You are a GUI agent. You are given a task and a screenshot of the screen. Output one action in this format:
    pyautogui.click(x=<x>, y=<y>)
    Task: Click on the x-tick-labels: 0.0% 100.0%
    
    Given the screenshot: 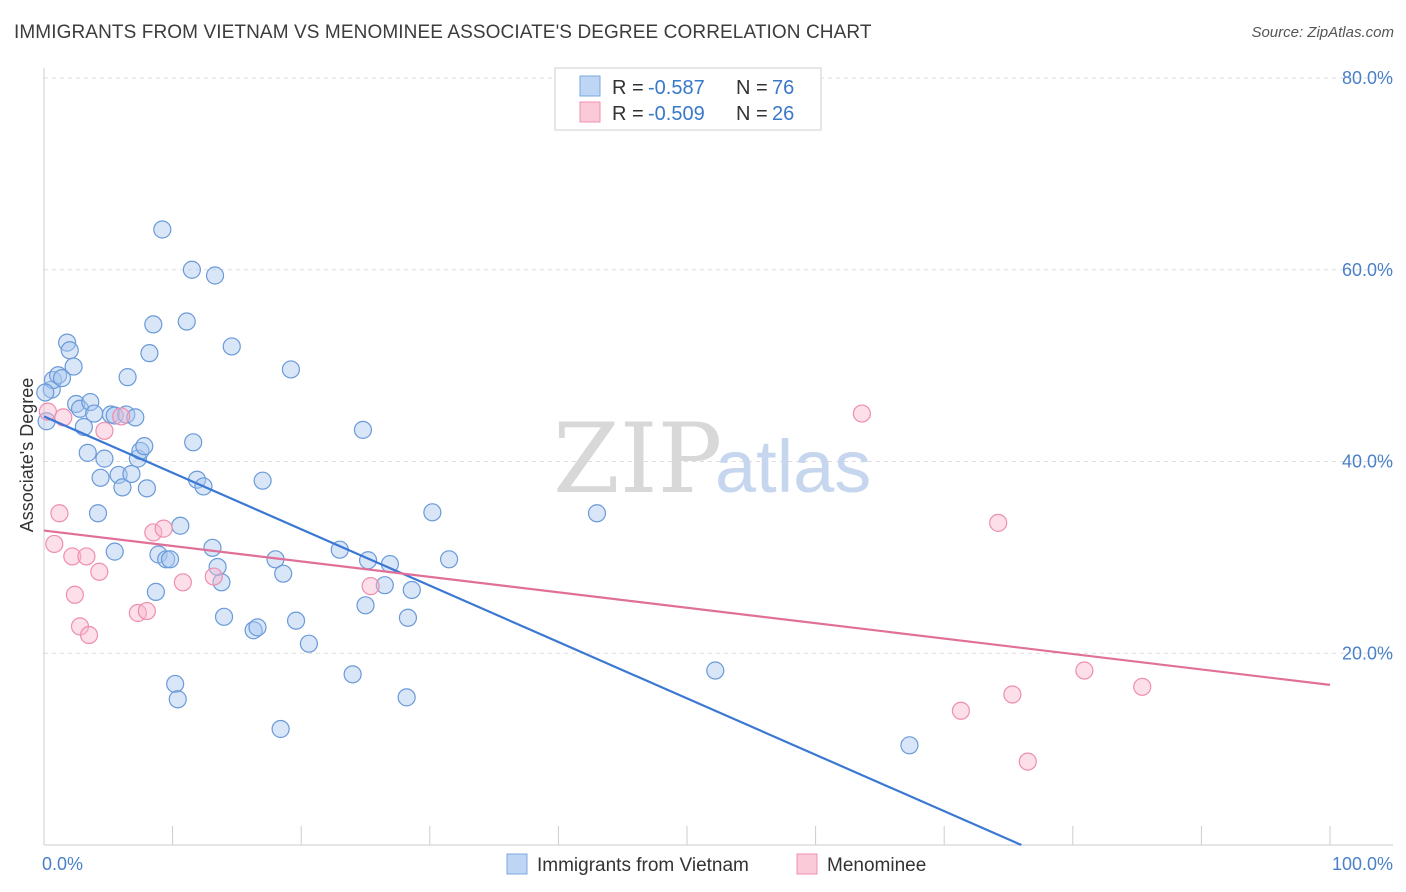 What is the action you would take?
    pyautogui.click(x=717, y=864)
    